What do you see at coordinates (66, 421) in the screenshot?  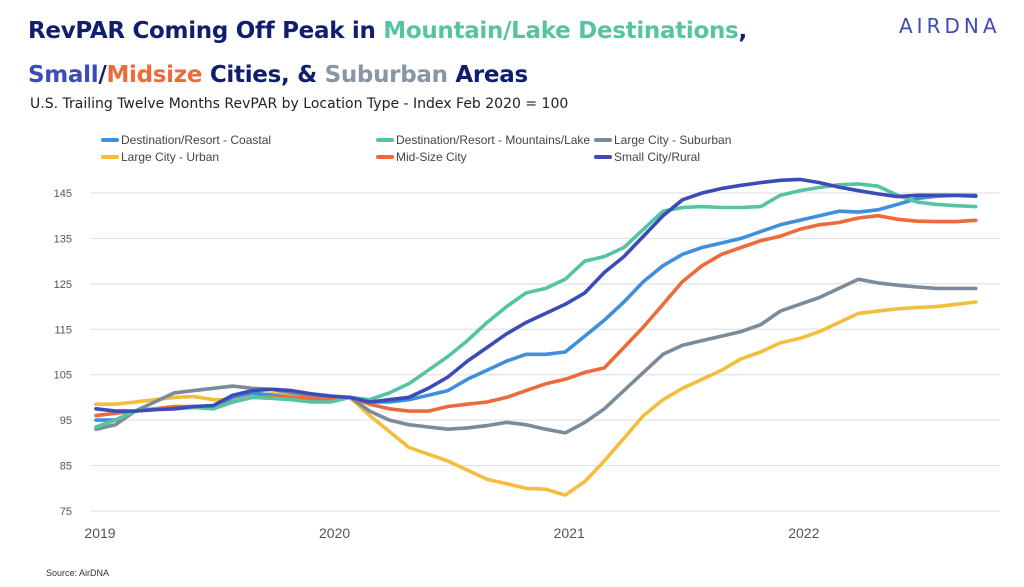 I see `y-tick-label: 95` at bounding box center [66, 421].